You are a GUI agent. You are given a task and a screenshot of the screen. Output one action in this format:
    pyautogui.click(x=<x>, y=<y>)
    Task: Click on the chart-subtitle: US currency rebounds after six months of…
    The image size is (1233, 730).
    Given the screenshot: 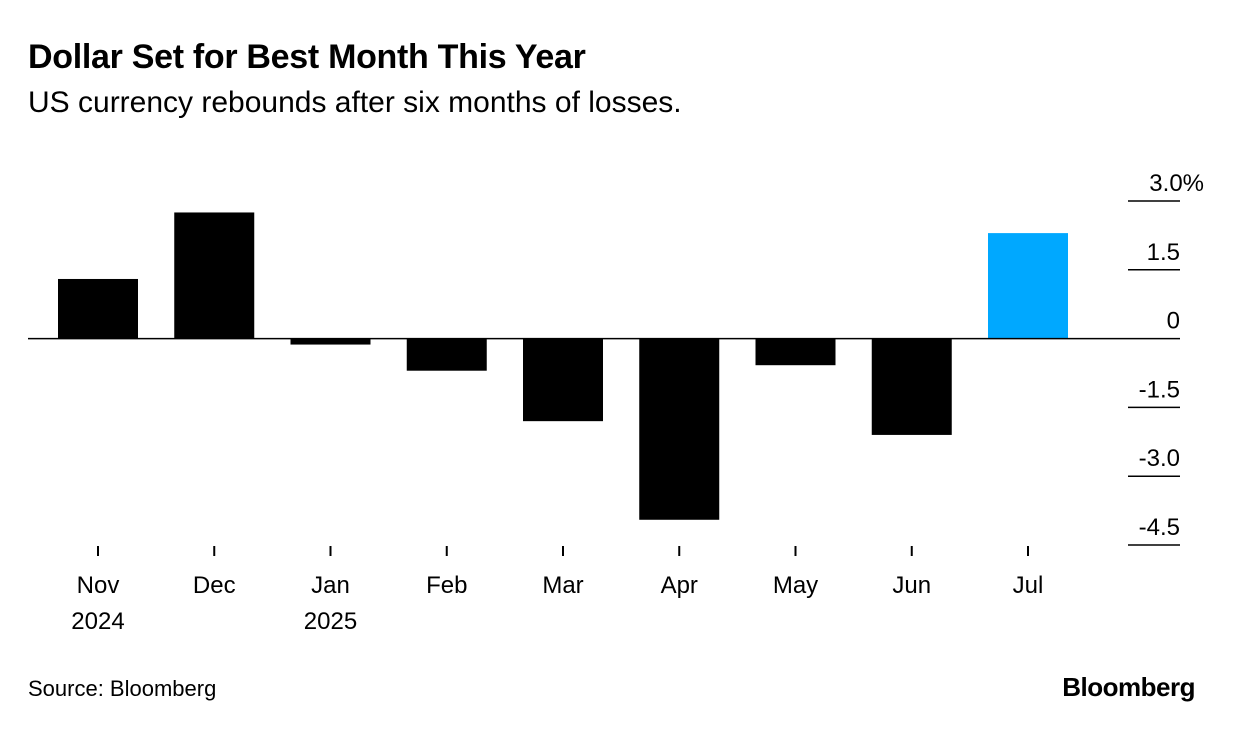 What is the action you would take?
    pyautogui.click(x=355, y=102)
    